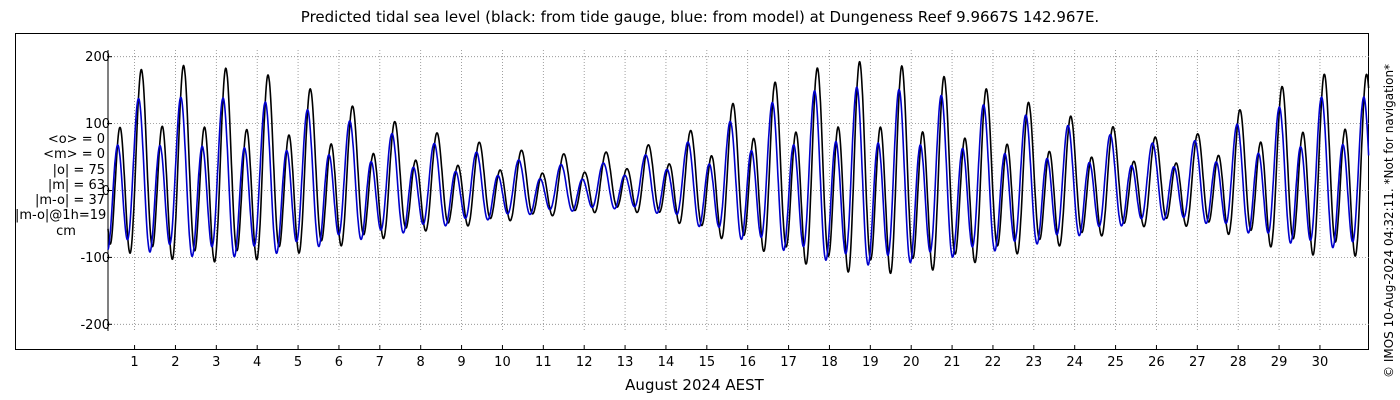 This screenshot has height=400, width=1400. What do you see at coordinates (584, 362) in the screenshot?
I see `x-tick-label: 12` at bounding box center [584, 362].